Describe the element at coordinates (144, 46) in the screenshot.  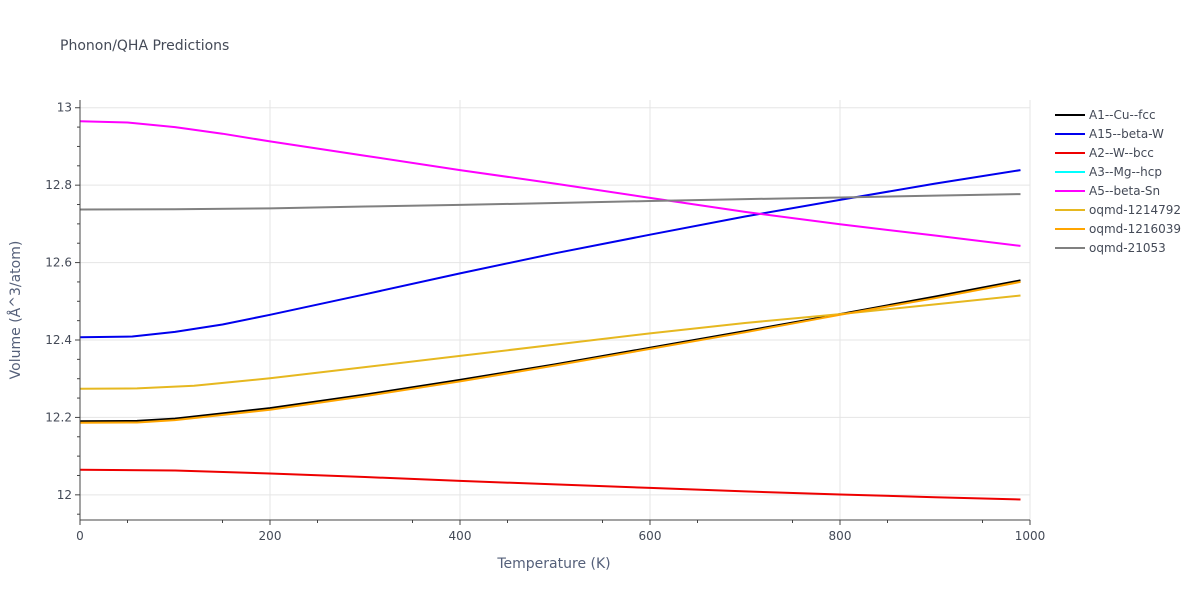
I see `chart-title: Phonon/QHA Predictions` at that location.